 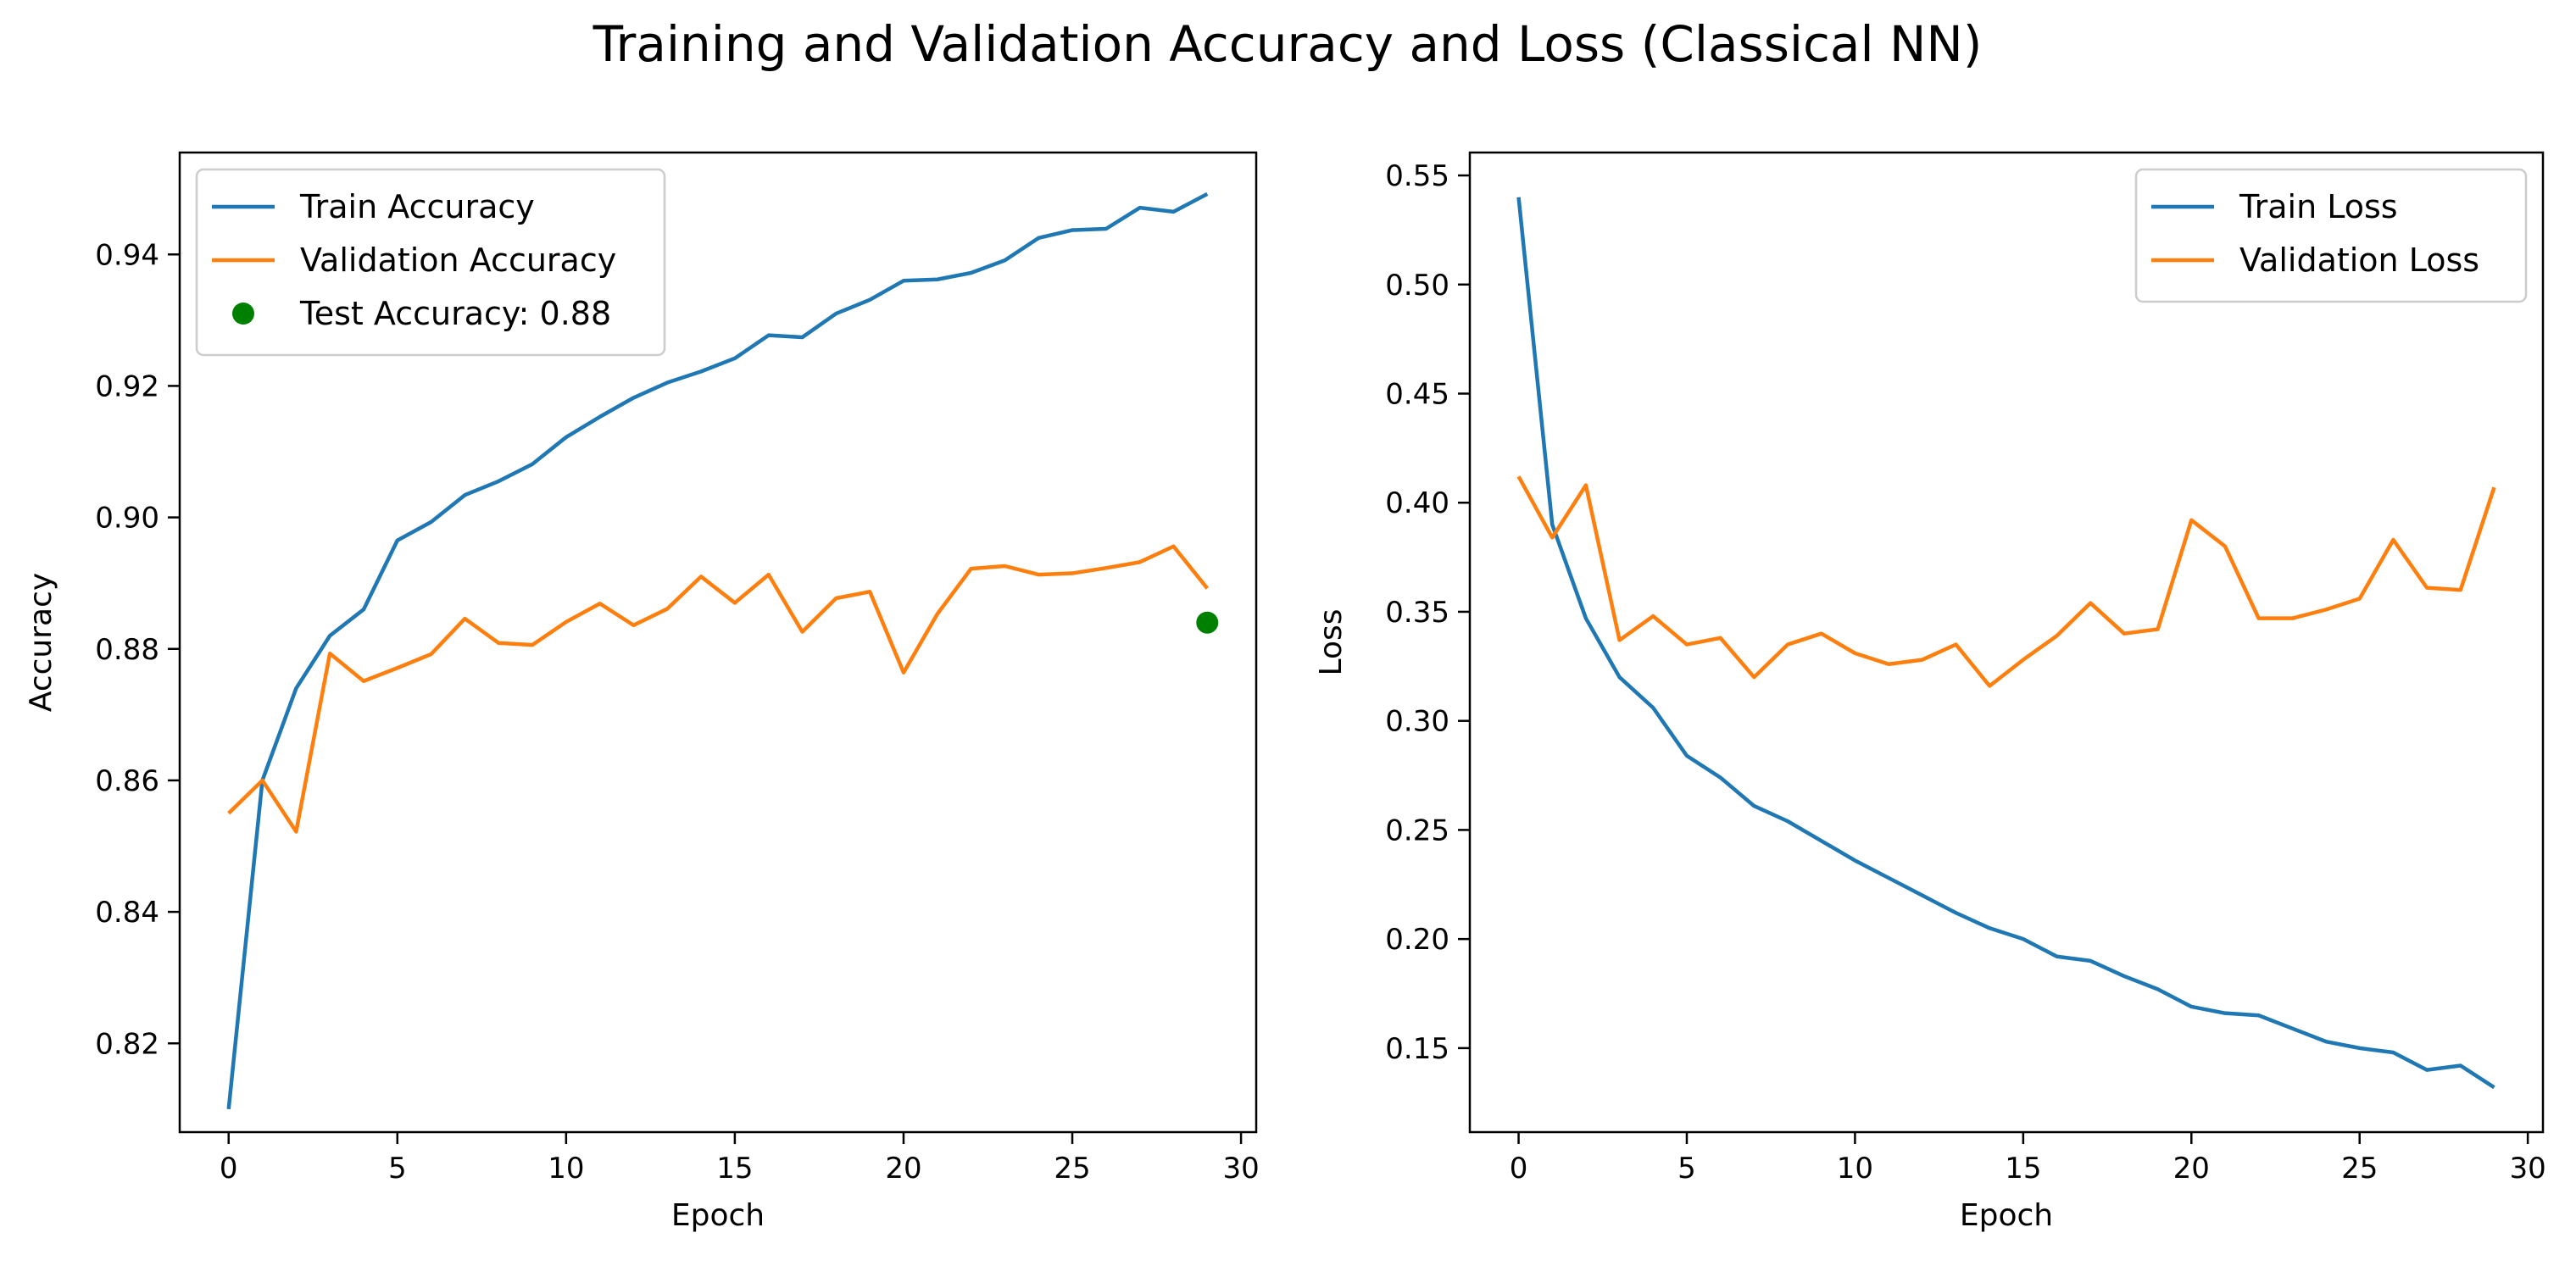 What do you see at coordinates (127, 386) in the screenshot?
I see `y-tick-label: 0.92` at bounding box center [127, 386].